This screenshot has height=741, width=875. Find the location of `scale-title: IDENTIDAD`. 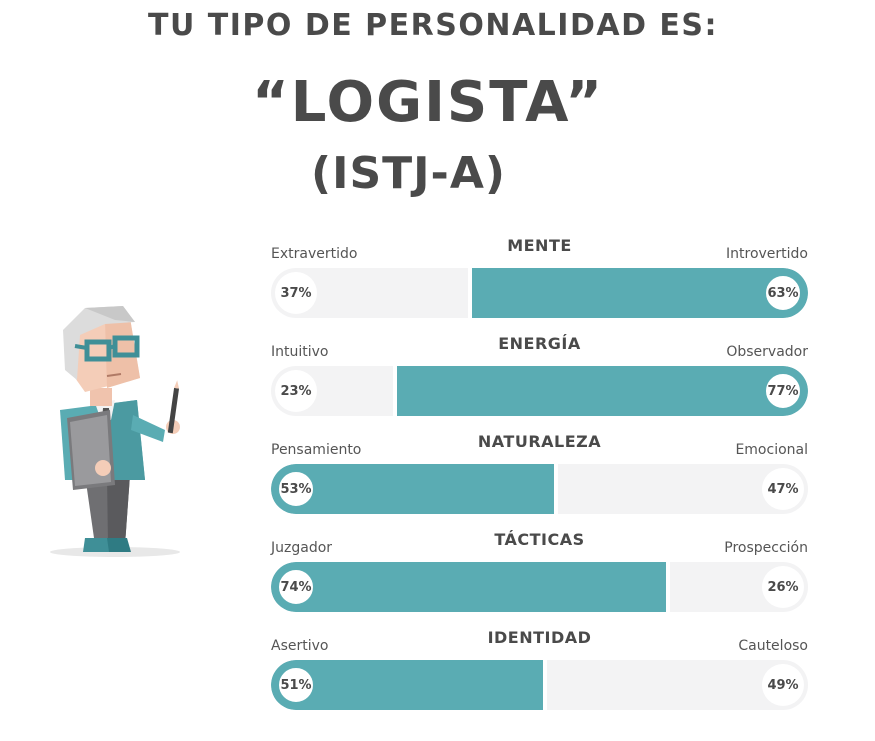

scale-title: IDENTIDAD is located at coordinates (539, 637).